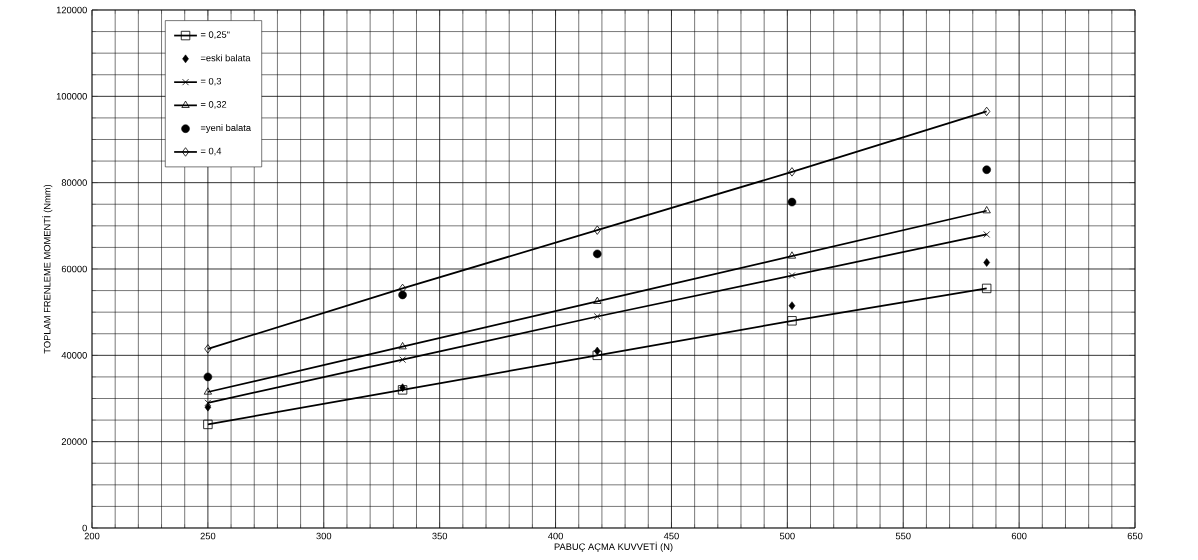 This screenshot has height=560, width=1198. Describe the element at coordinates (324, 536) in the screenshot. I see `x-tick-label: 300` at that location.